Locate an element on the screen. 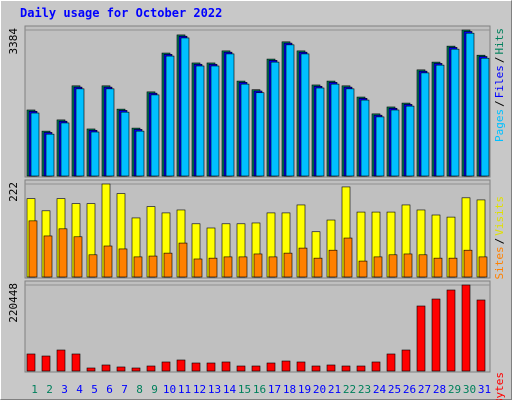 The image size is (512, 400). legend-entry: Pages is located at coordinates (499, 125).